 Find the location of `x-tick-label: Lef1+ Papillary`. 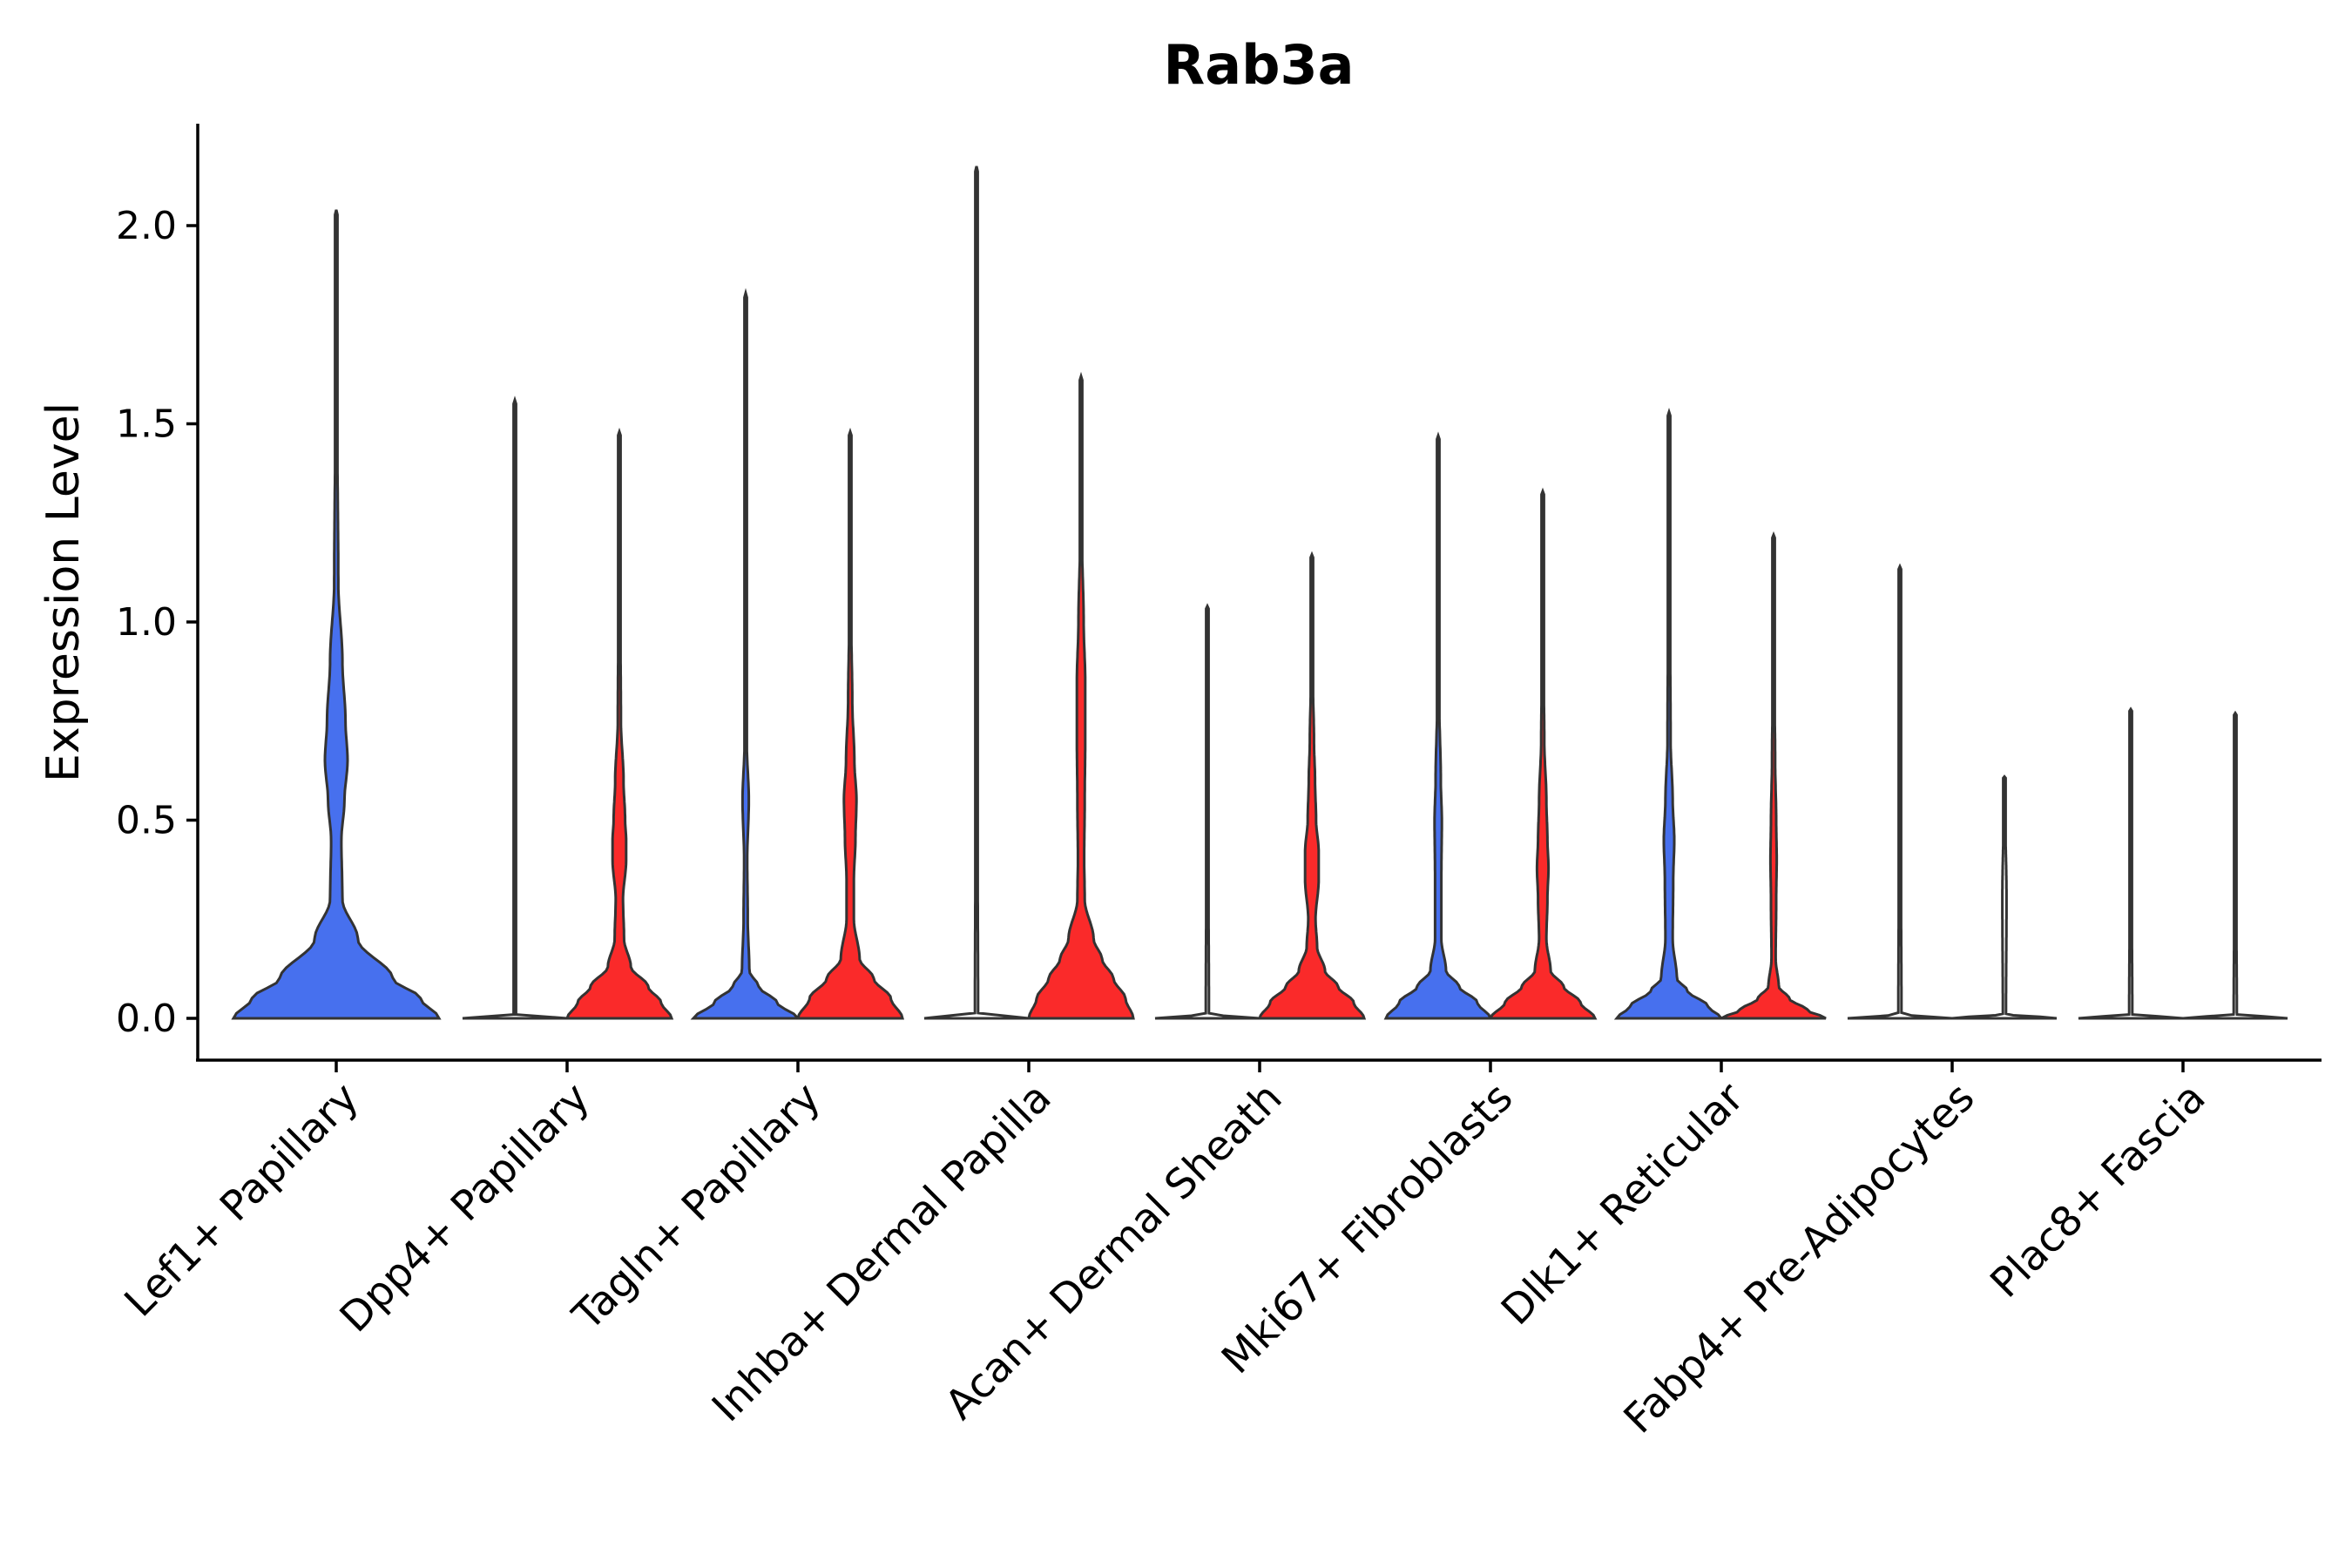

x-tick-label: Lef1+ Papillary is located at coordinates (242, 1201).